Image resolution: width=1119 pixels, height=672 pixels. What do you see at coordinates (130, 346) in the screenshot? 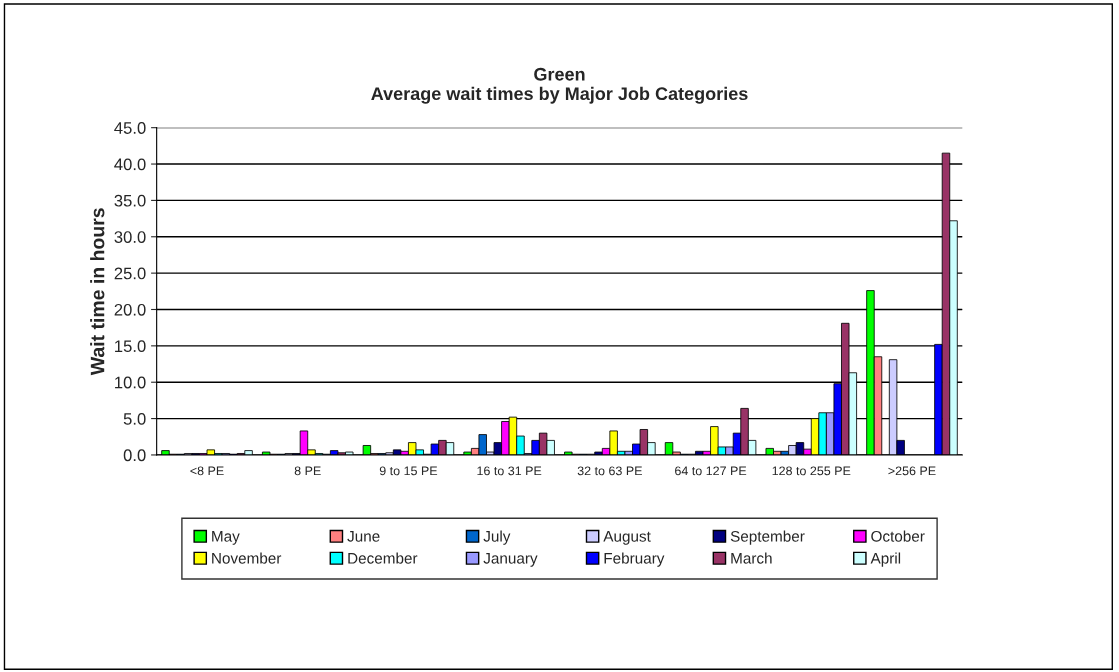
I see `y-tick-label: 15.0` at bounding box center [130, 346].